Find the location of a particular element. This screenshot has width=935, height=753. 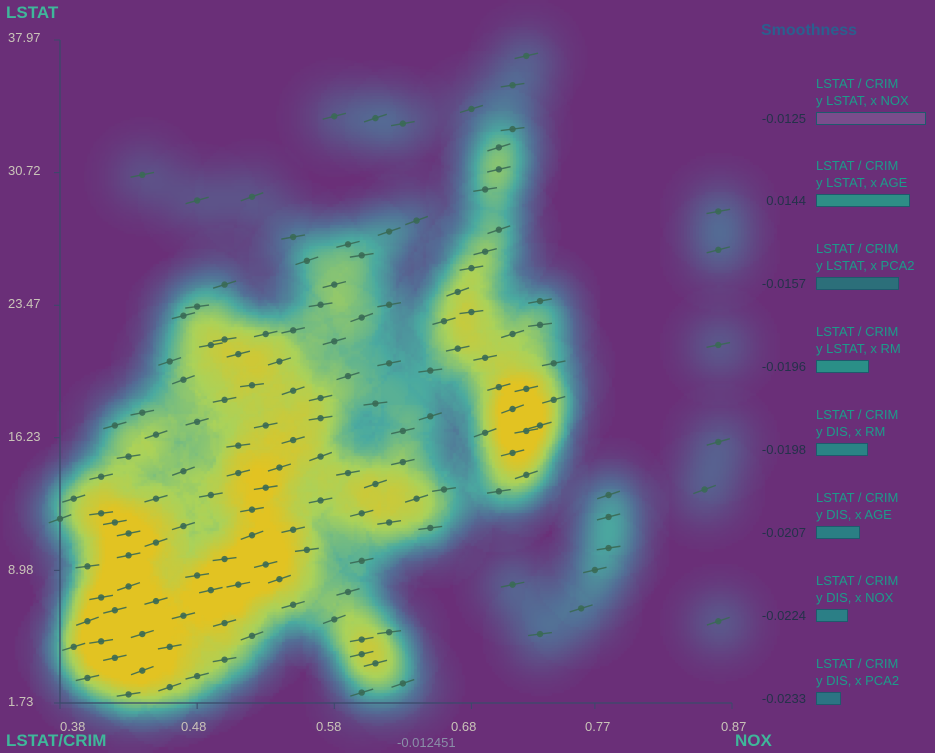

legend-item: LSTAT / CRIM y LSTAT, x AGE 0.0144 is located at coordinates (839, 187).